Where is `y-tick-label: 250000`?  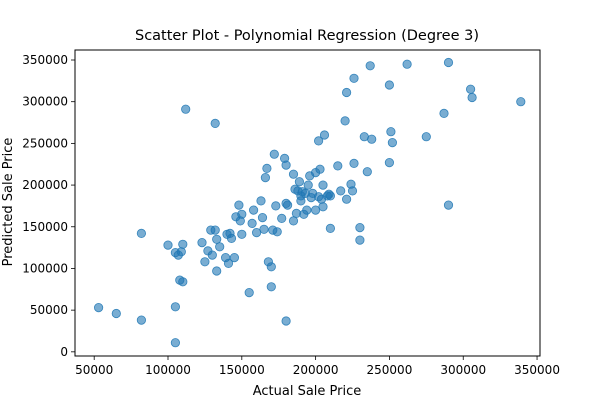
y-tick-label: 250000 is located at coordinates (45, 143).